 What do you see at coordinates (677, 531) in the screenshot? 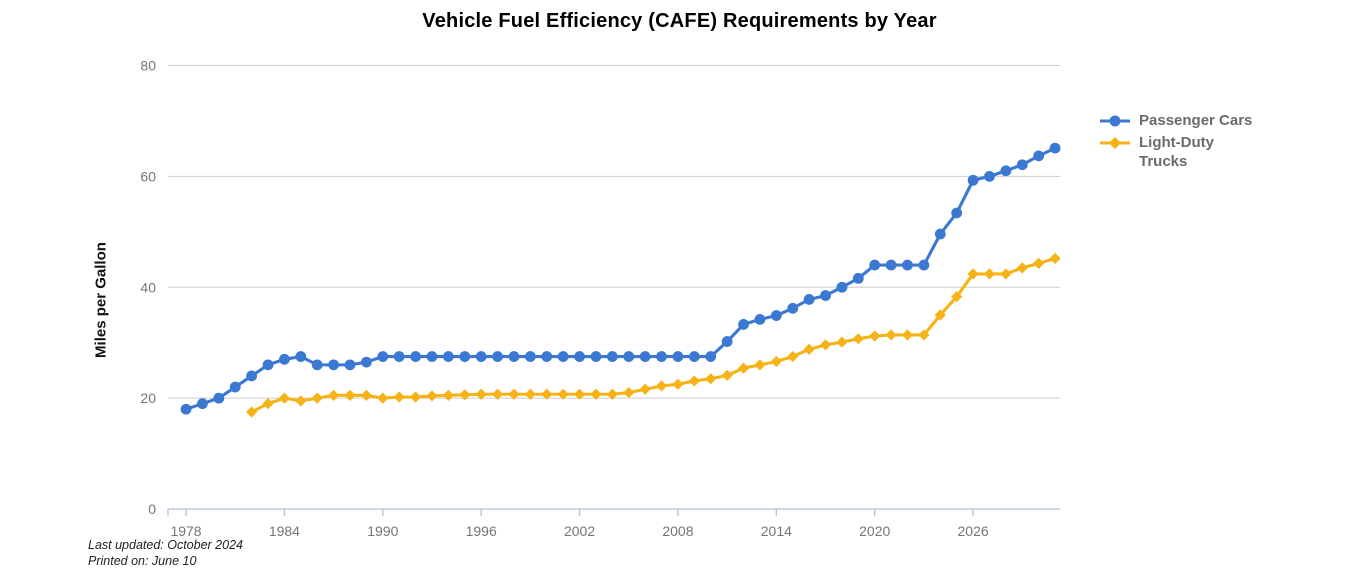
I see `x-tick-label: 2008` at bounding box center [677, 531].